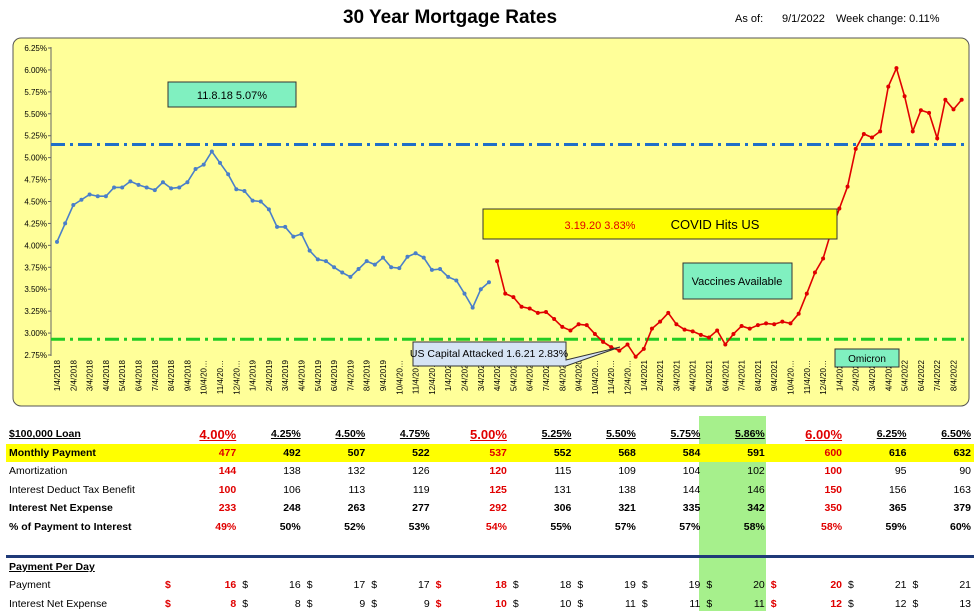 The image size is (980, 613). What do you see at coordinates (471, 434) in the screenshot?
I see `table-cell: 5.00%` at bounding box center [471, 434].